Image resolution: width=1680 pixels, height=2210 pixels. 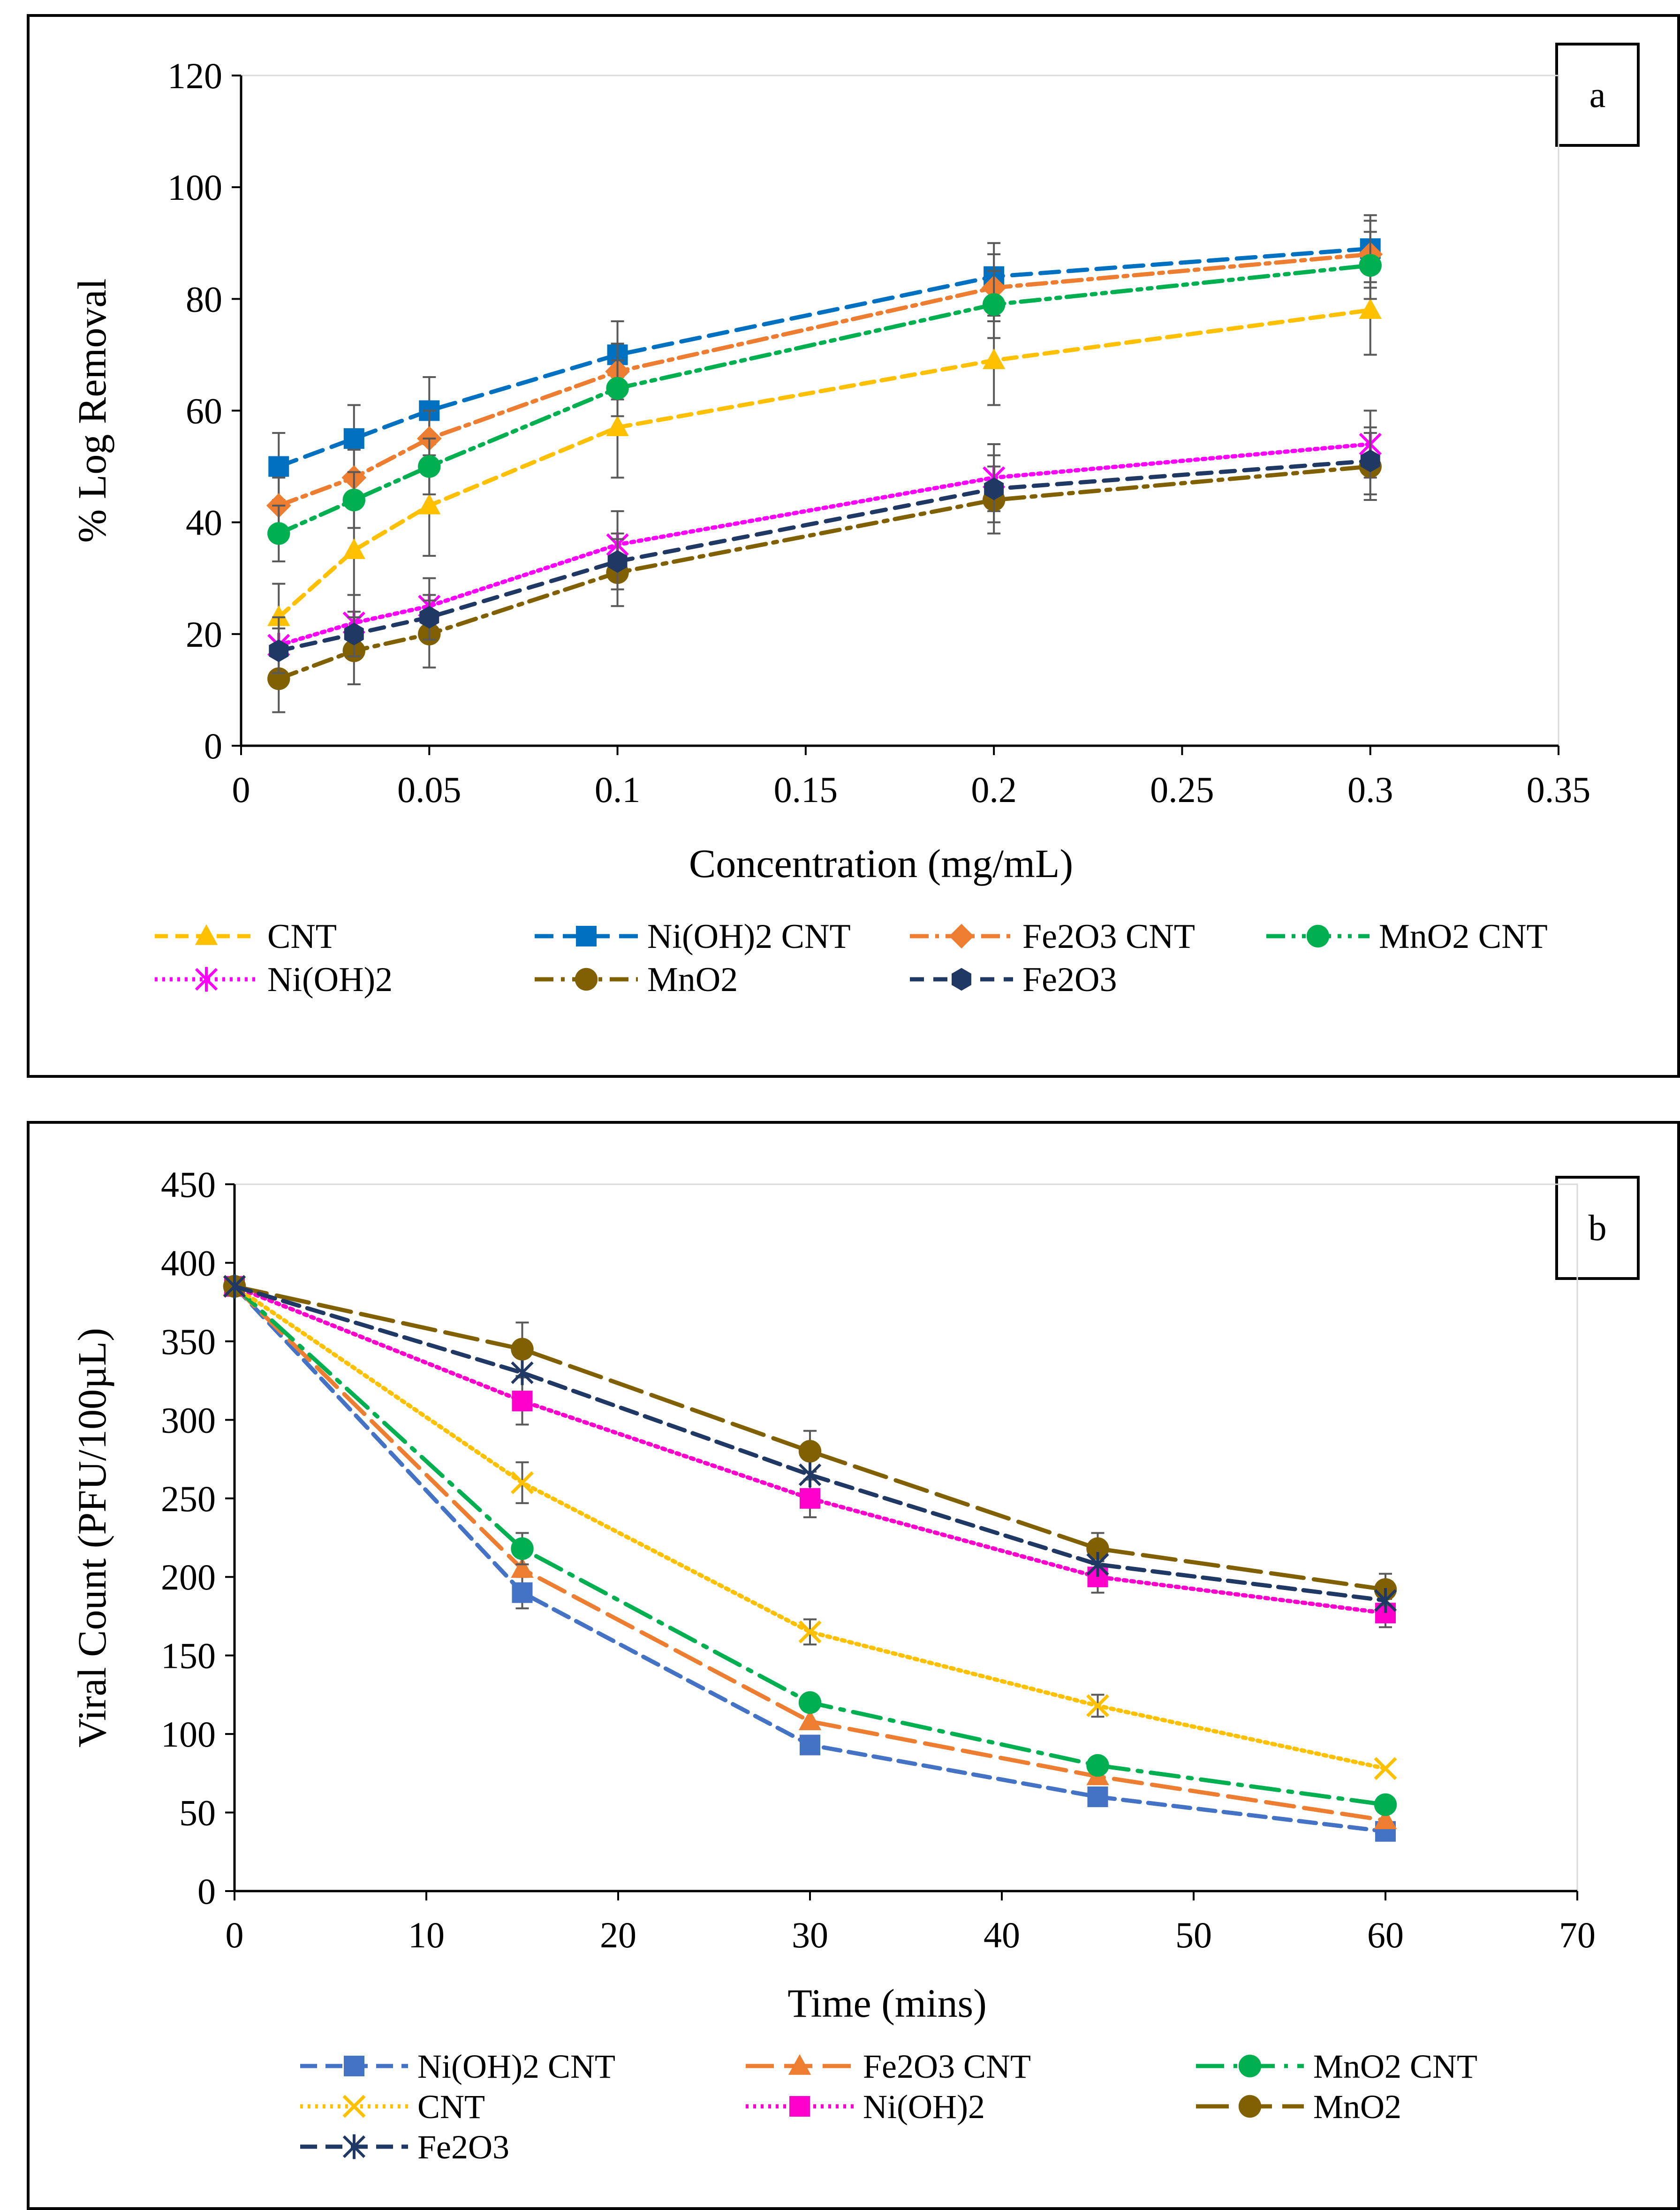 What do you see at coordinates (1577, 1935) in the screenshot?
I see `x-tick-label: 70` at bounding box center [1577, 1935].